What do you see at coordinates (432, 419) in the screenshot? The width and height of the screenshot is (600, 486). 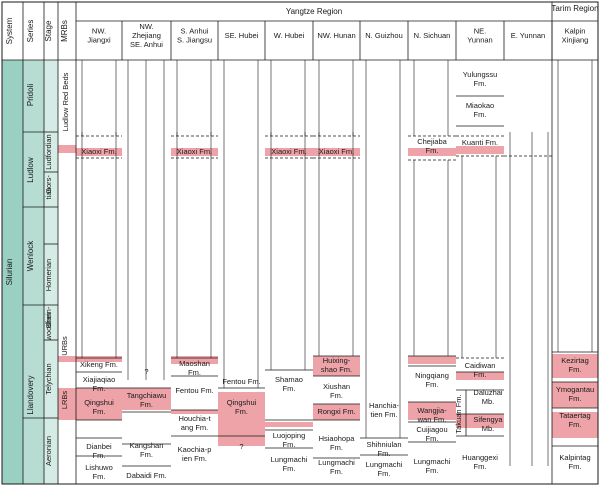 I see `formation-label-line: wan Fm.` at bounding box center [432, 419].